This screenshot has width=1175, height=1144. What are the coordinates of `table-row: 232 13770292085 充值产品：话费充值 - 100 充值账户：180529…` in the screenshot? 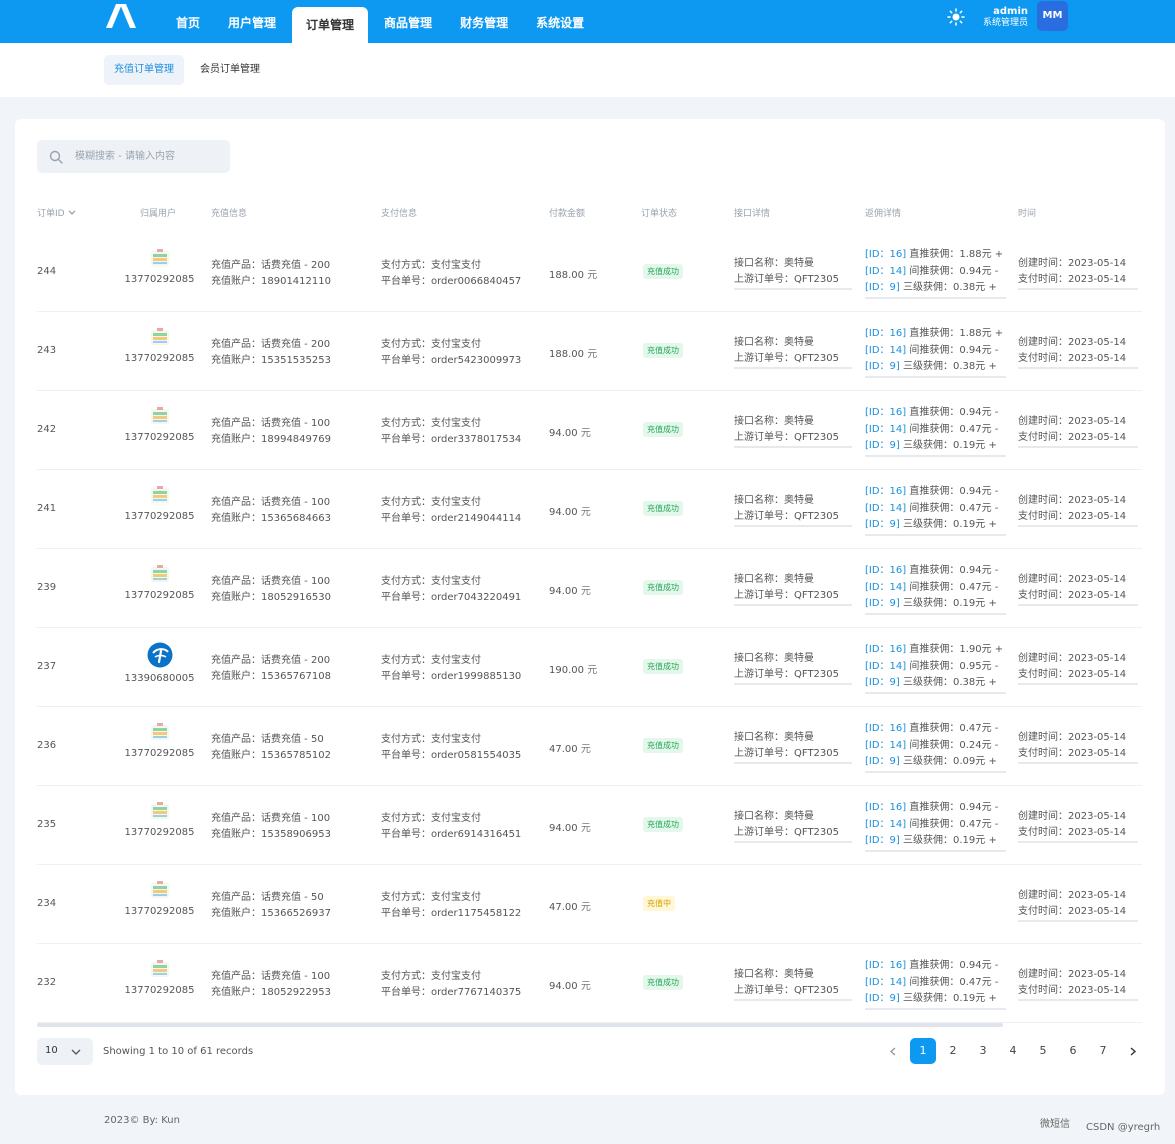 It's located at (589, 983).